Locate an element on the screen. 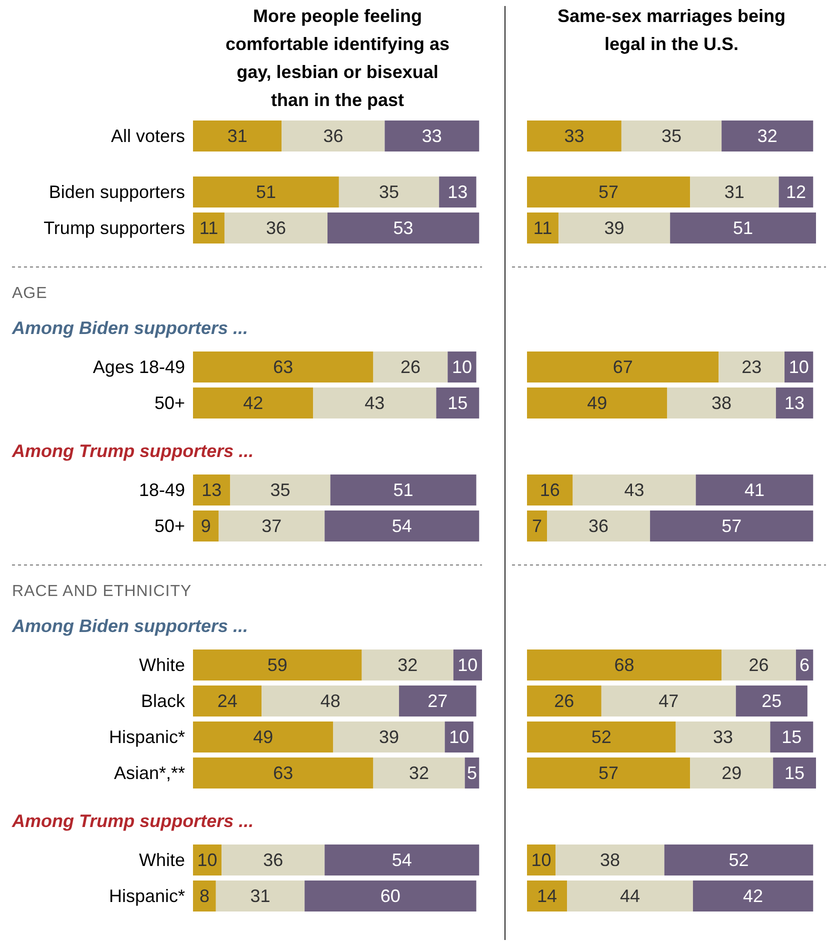 This screenshot has height=942, width=829. chart-title: More people feeling comfortable identifying as gay, lesbian or bisexual than in the past is located at coordinates (337, 58).